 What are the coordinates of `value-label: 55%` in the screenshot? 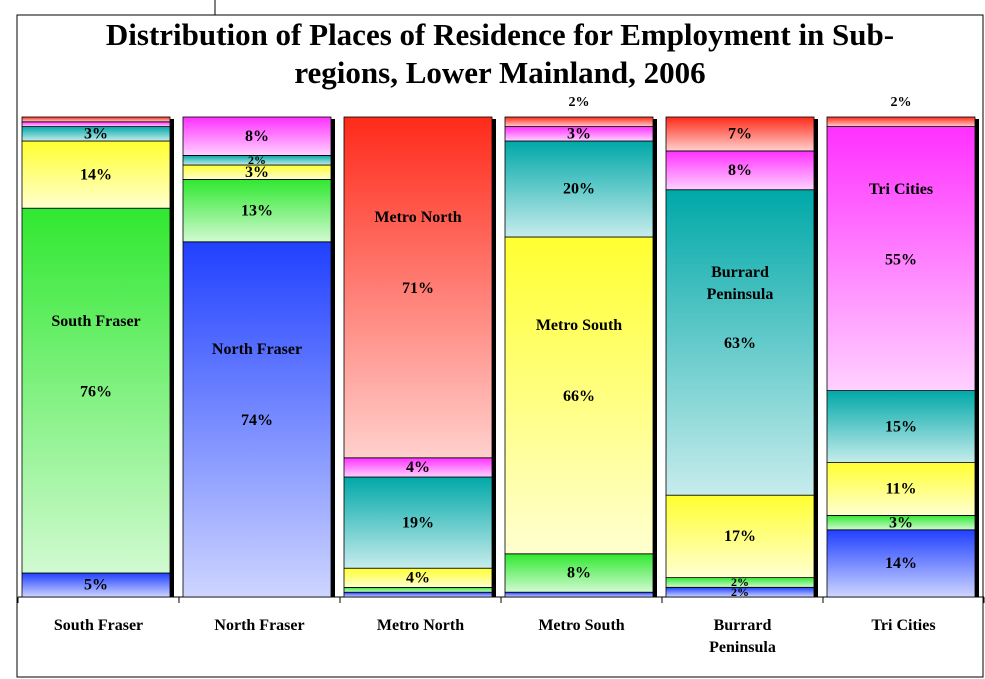 It's located at (901, 259).